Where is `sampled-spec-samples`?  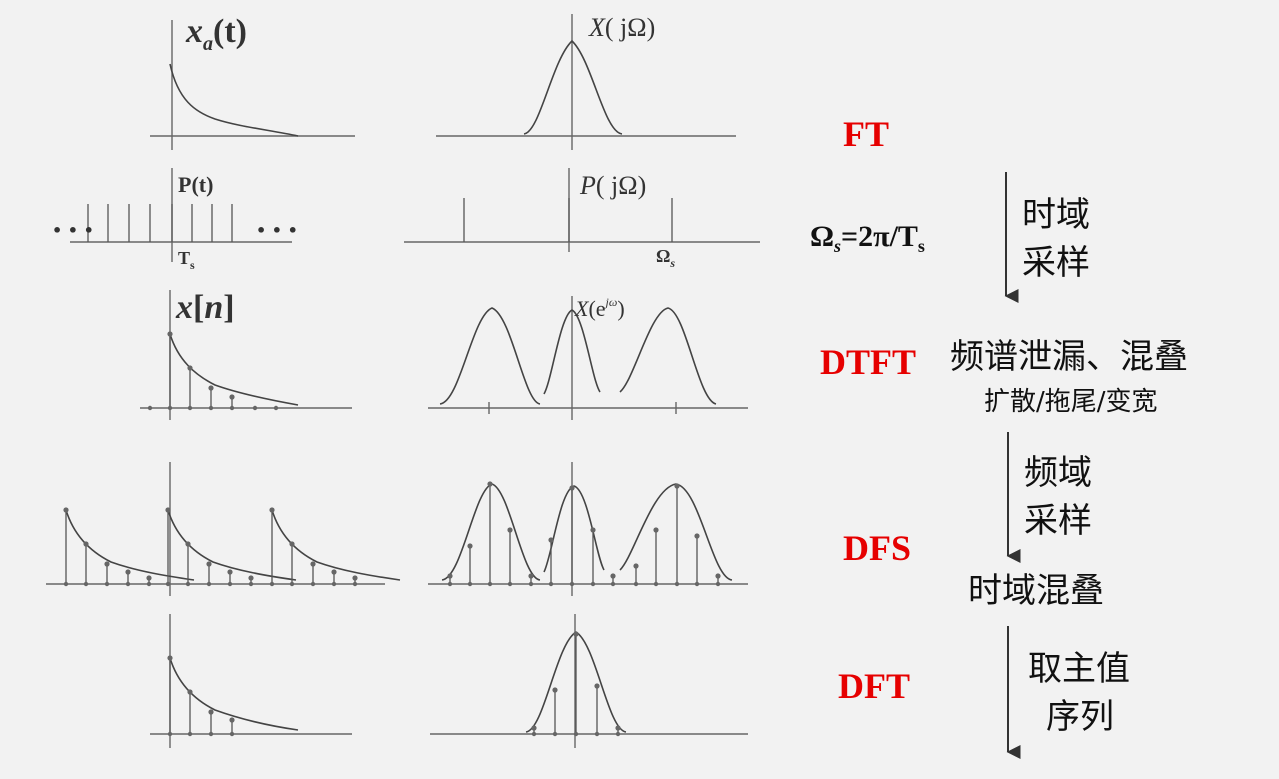 sampled-spec-samples is located at coordinates (584, 534).